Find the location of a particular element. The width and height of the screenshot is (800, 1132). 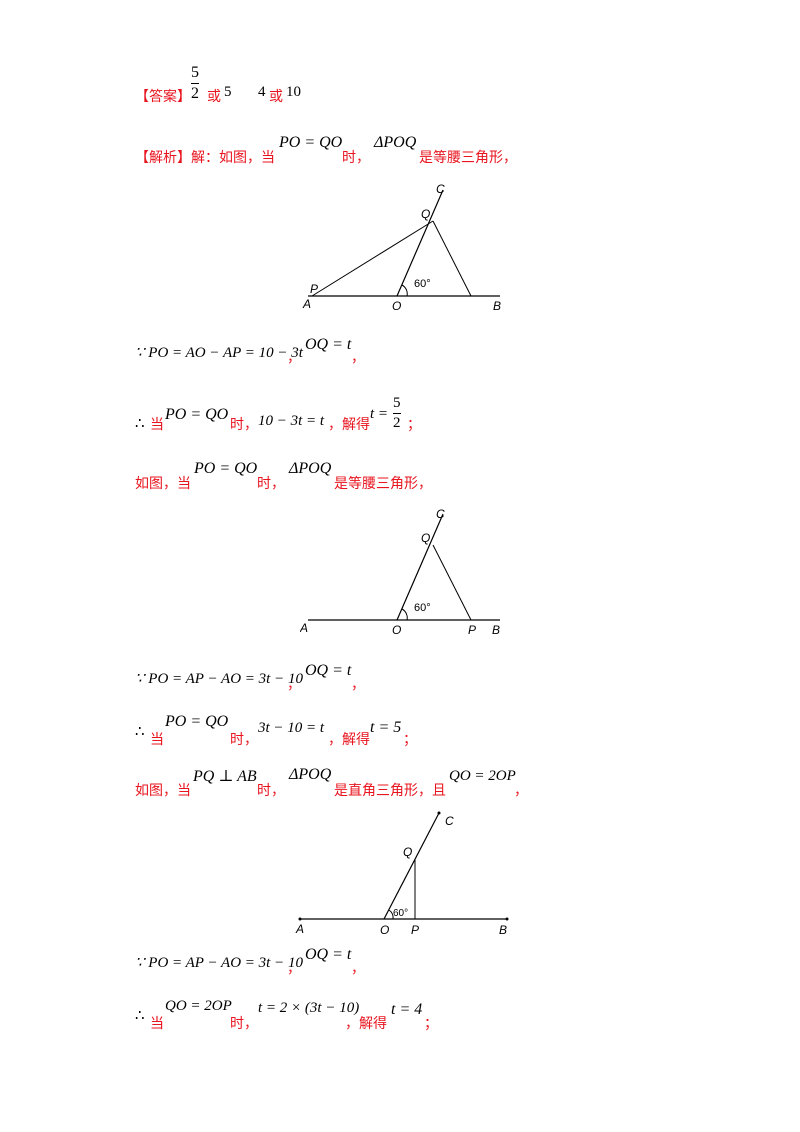

case3-when: 时， is located at coordinates (271, 791).